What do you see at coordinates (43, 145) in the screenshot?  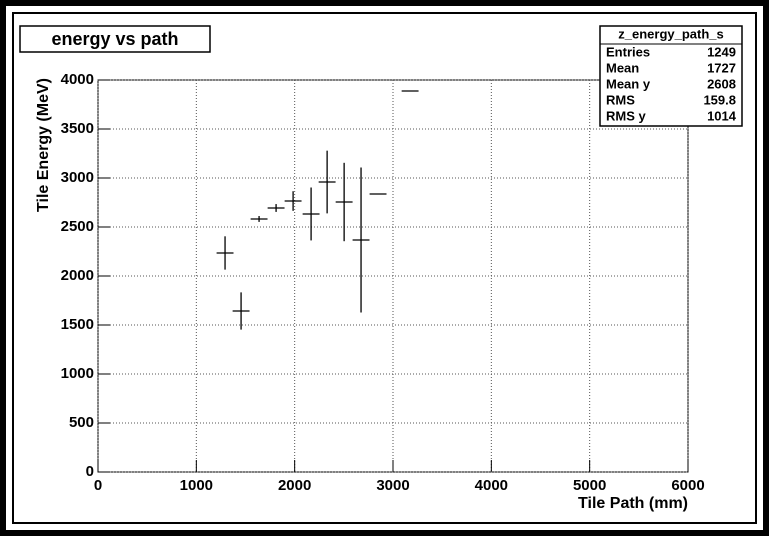 I see `y-axis-title: Tile Energy (MeV)` at bounding box center [43, 145].